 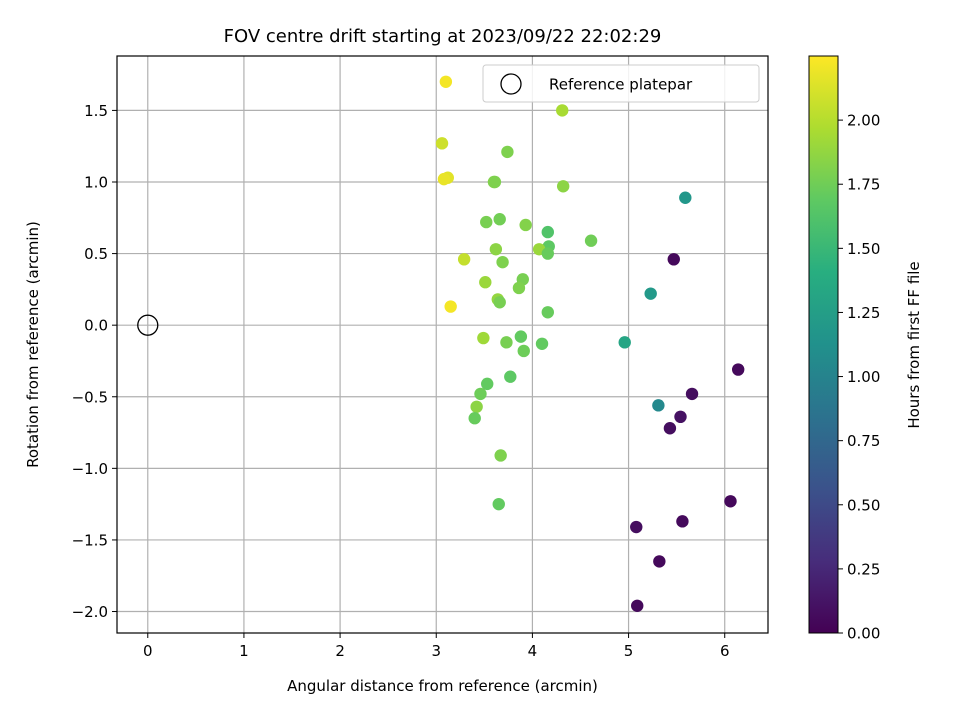 What do you see at coordinates (96, 254) in the screenshot?
I see `y-tick-label: 0.5` at bounding box center [96, 254].